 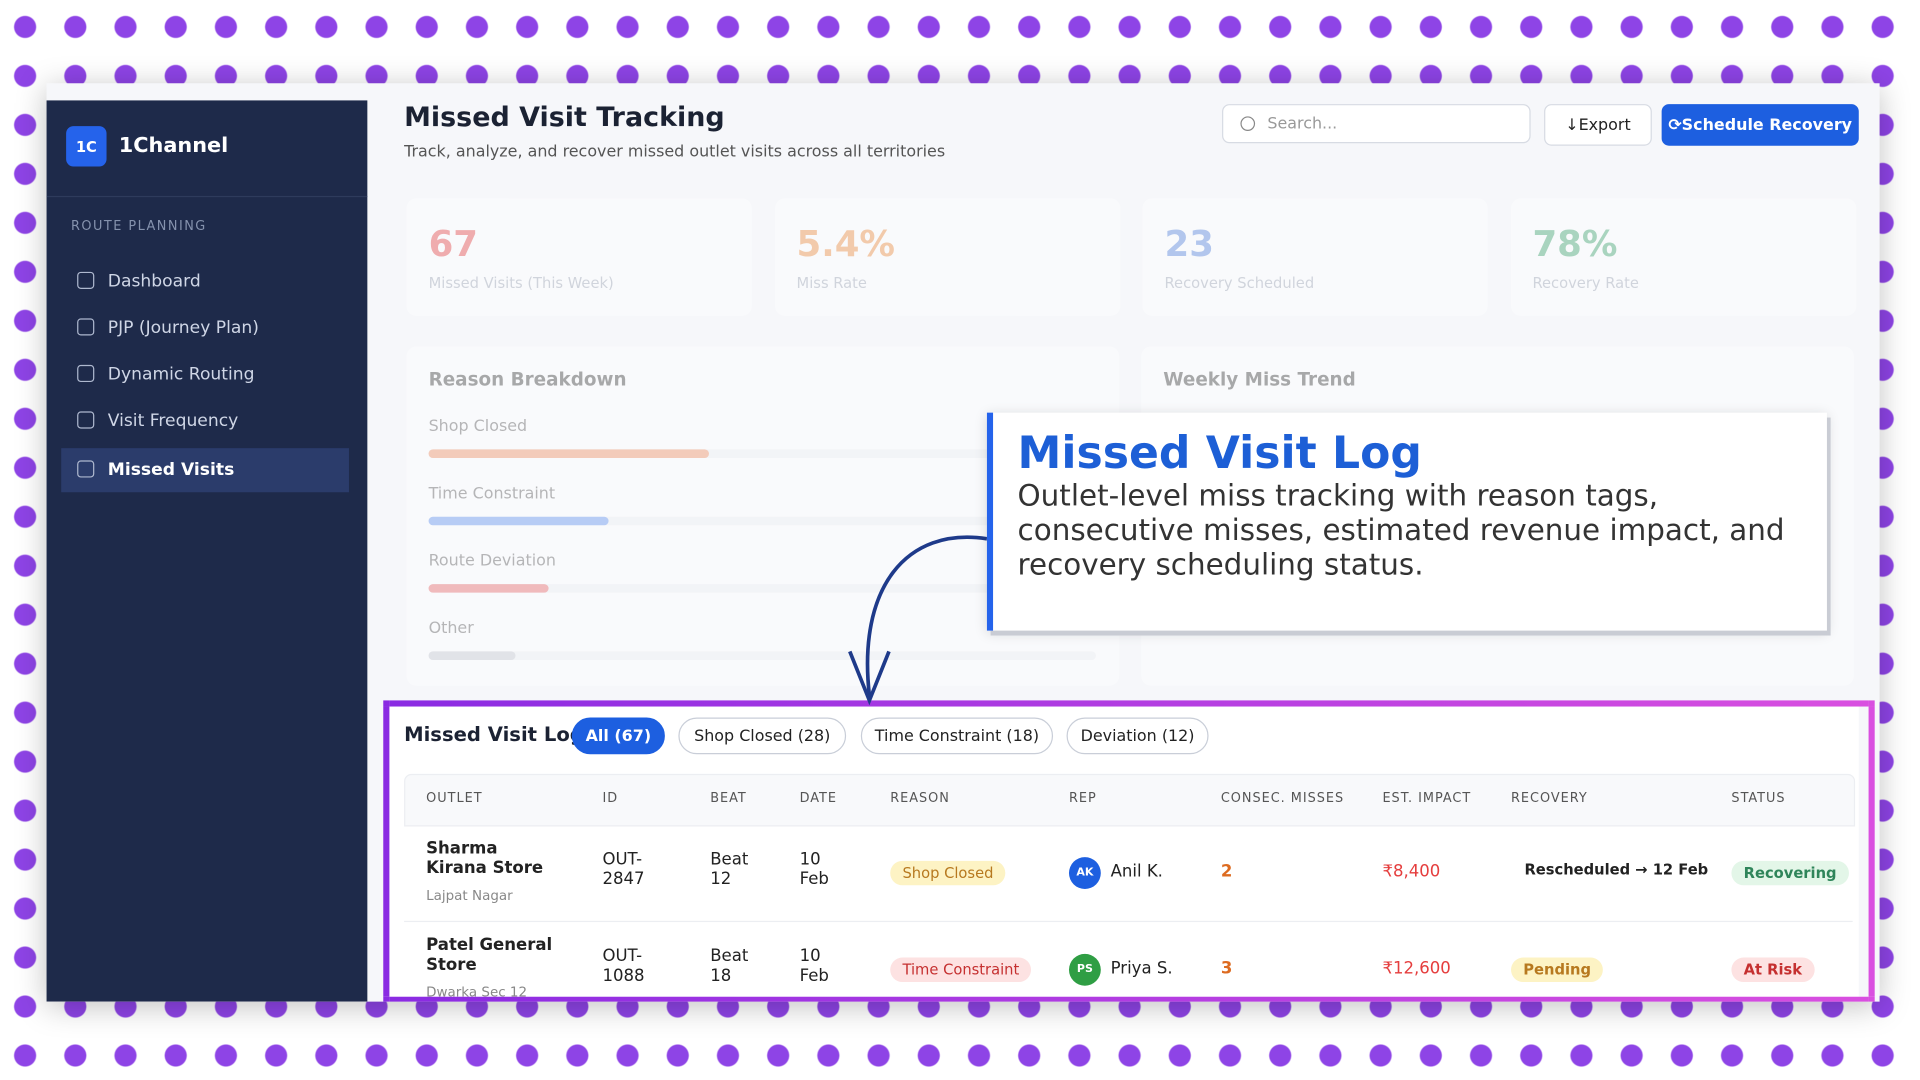 I want to click on nav-item: Missed Visits, so click(x=205, y=470).